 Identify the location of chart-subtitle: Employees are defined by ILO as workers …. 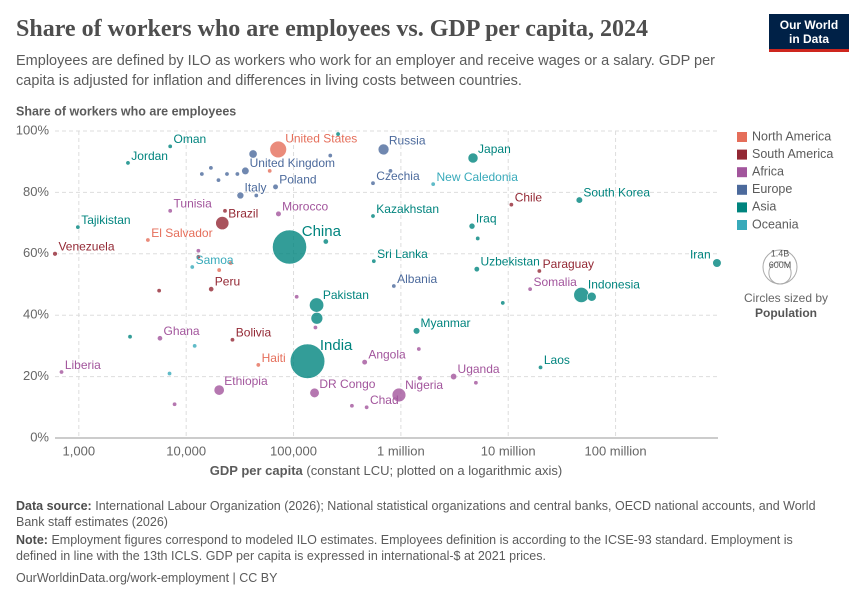
(366, 71).